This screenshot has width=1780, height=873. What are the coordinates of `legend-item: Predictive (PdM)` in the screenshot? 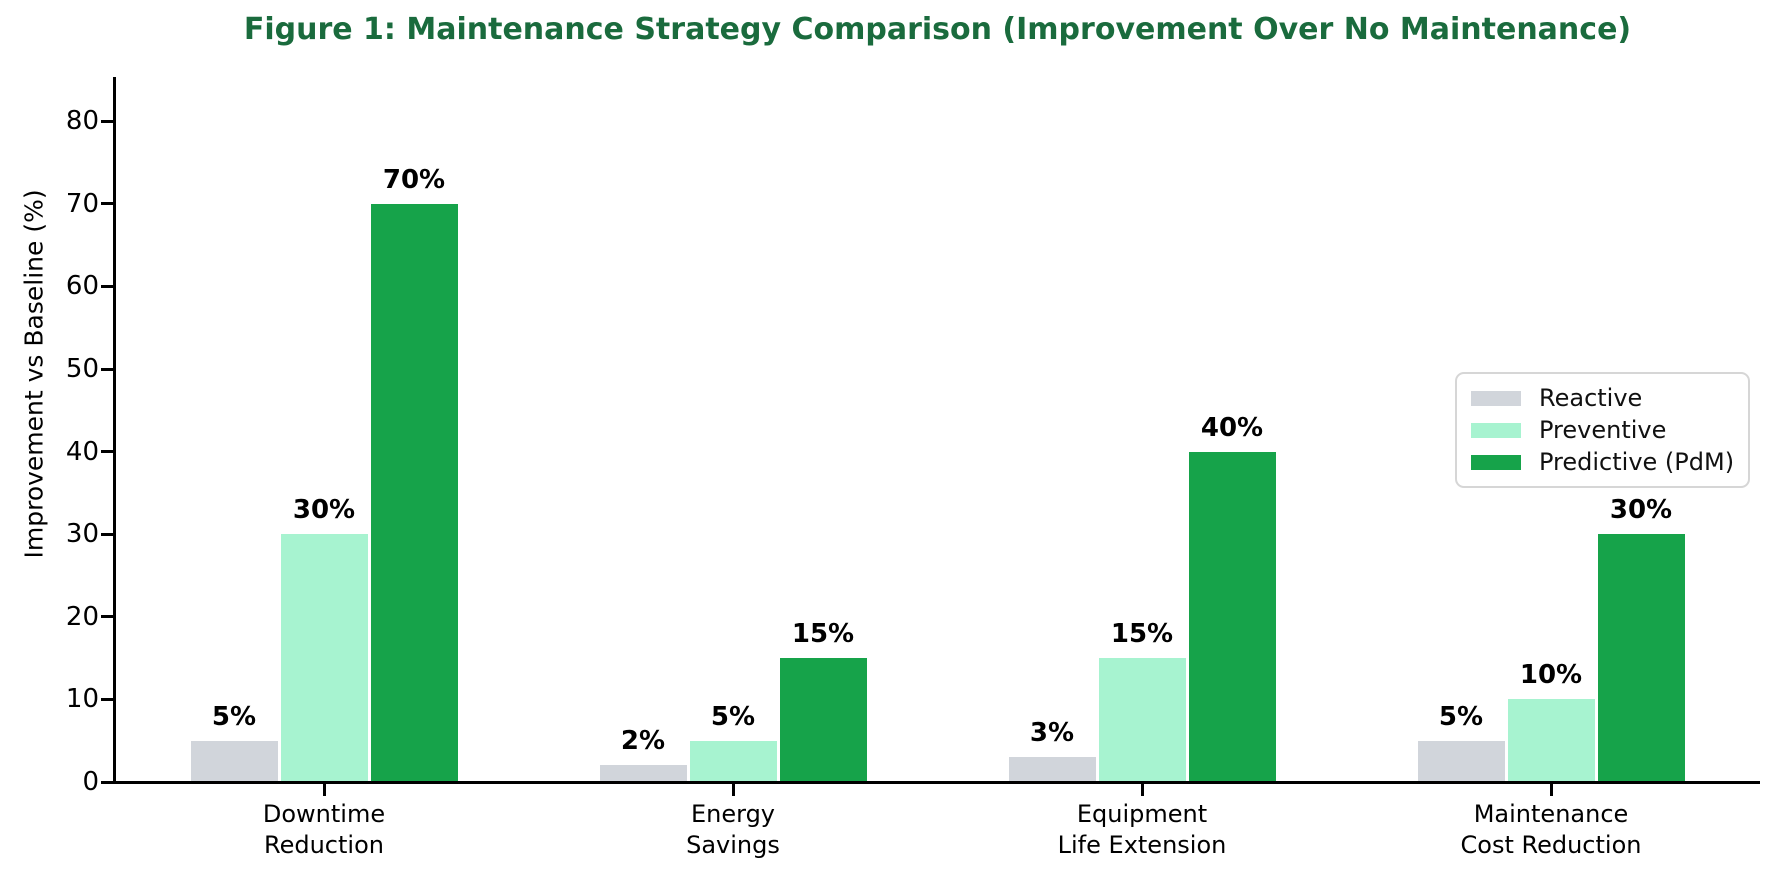 It's located at (1602, 462).